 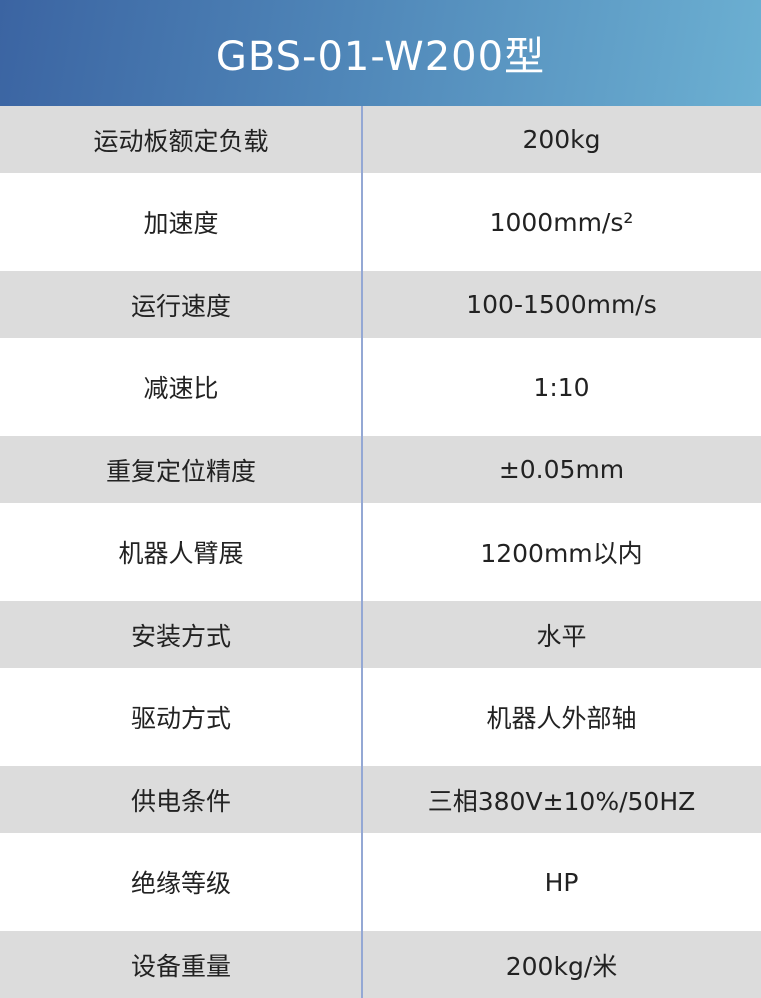 What do you see at coordinates (180, 471) in the screenshot?
I see `spec-label: 重复定位精度` at bounding box center [180, 471].